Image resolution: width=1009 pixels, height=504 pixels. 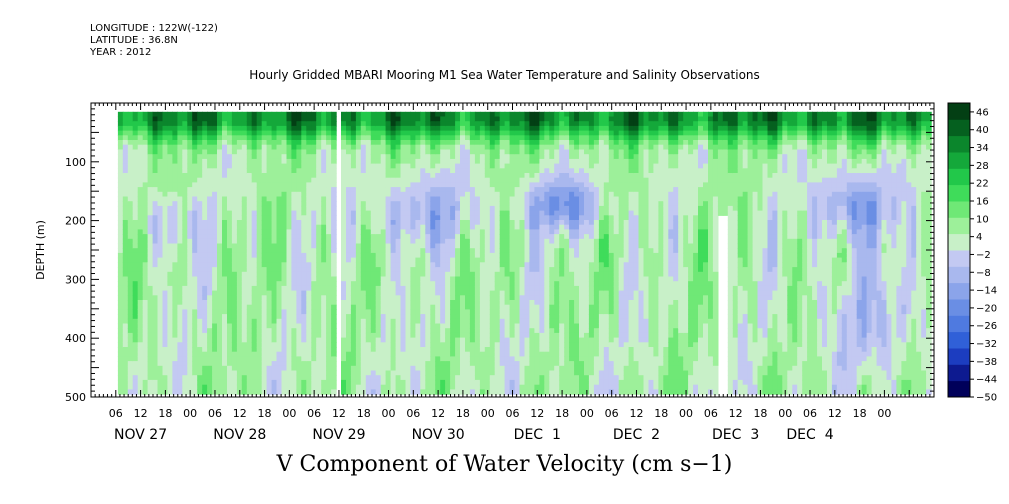 I want to click on x-day-label: DEC 3, so click(x=735, y=435).